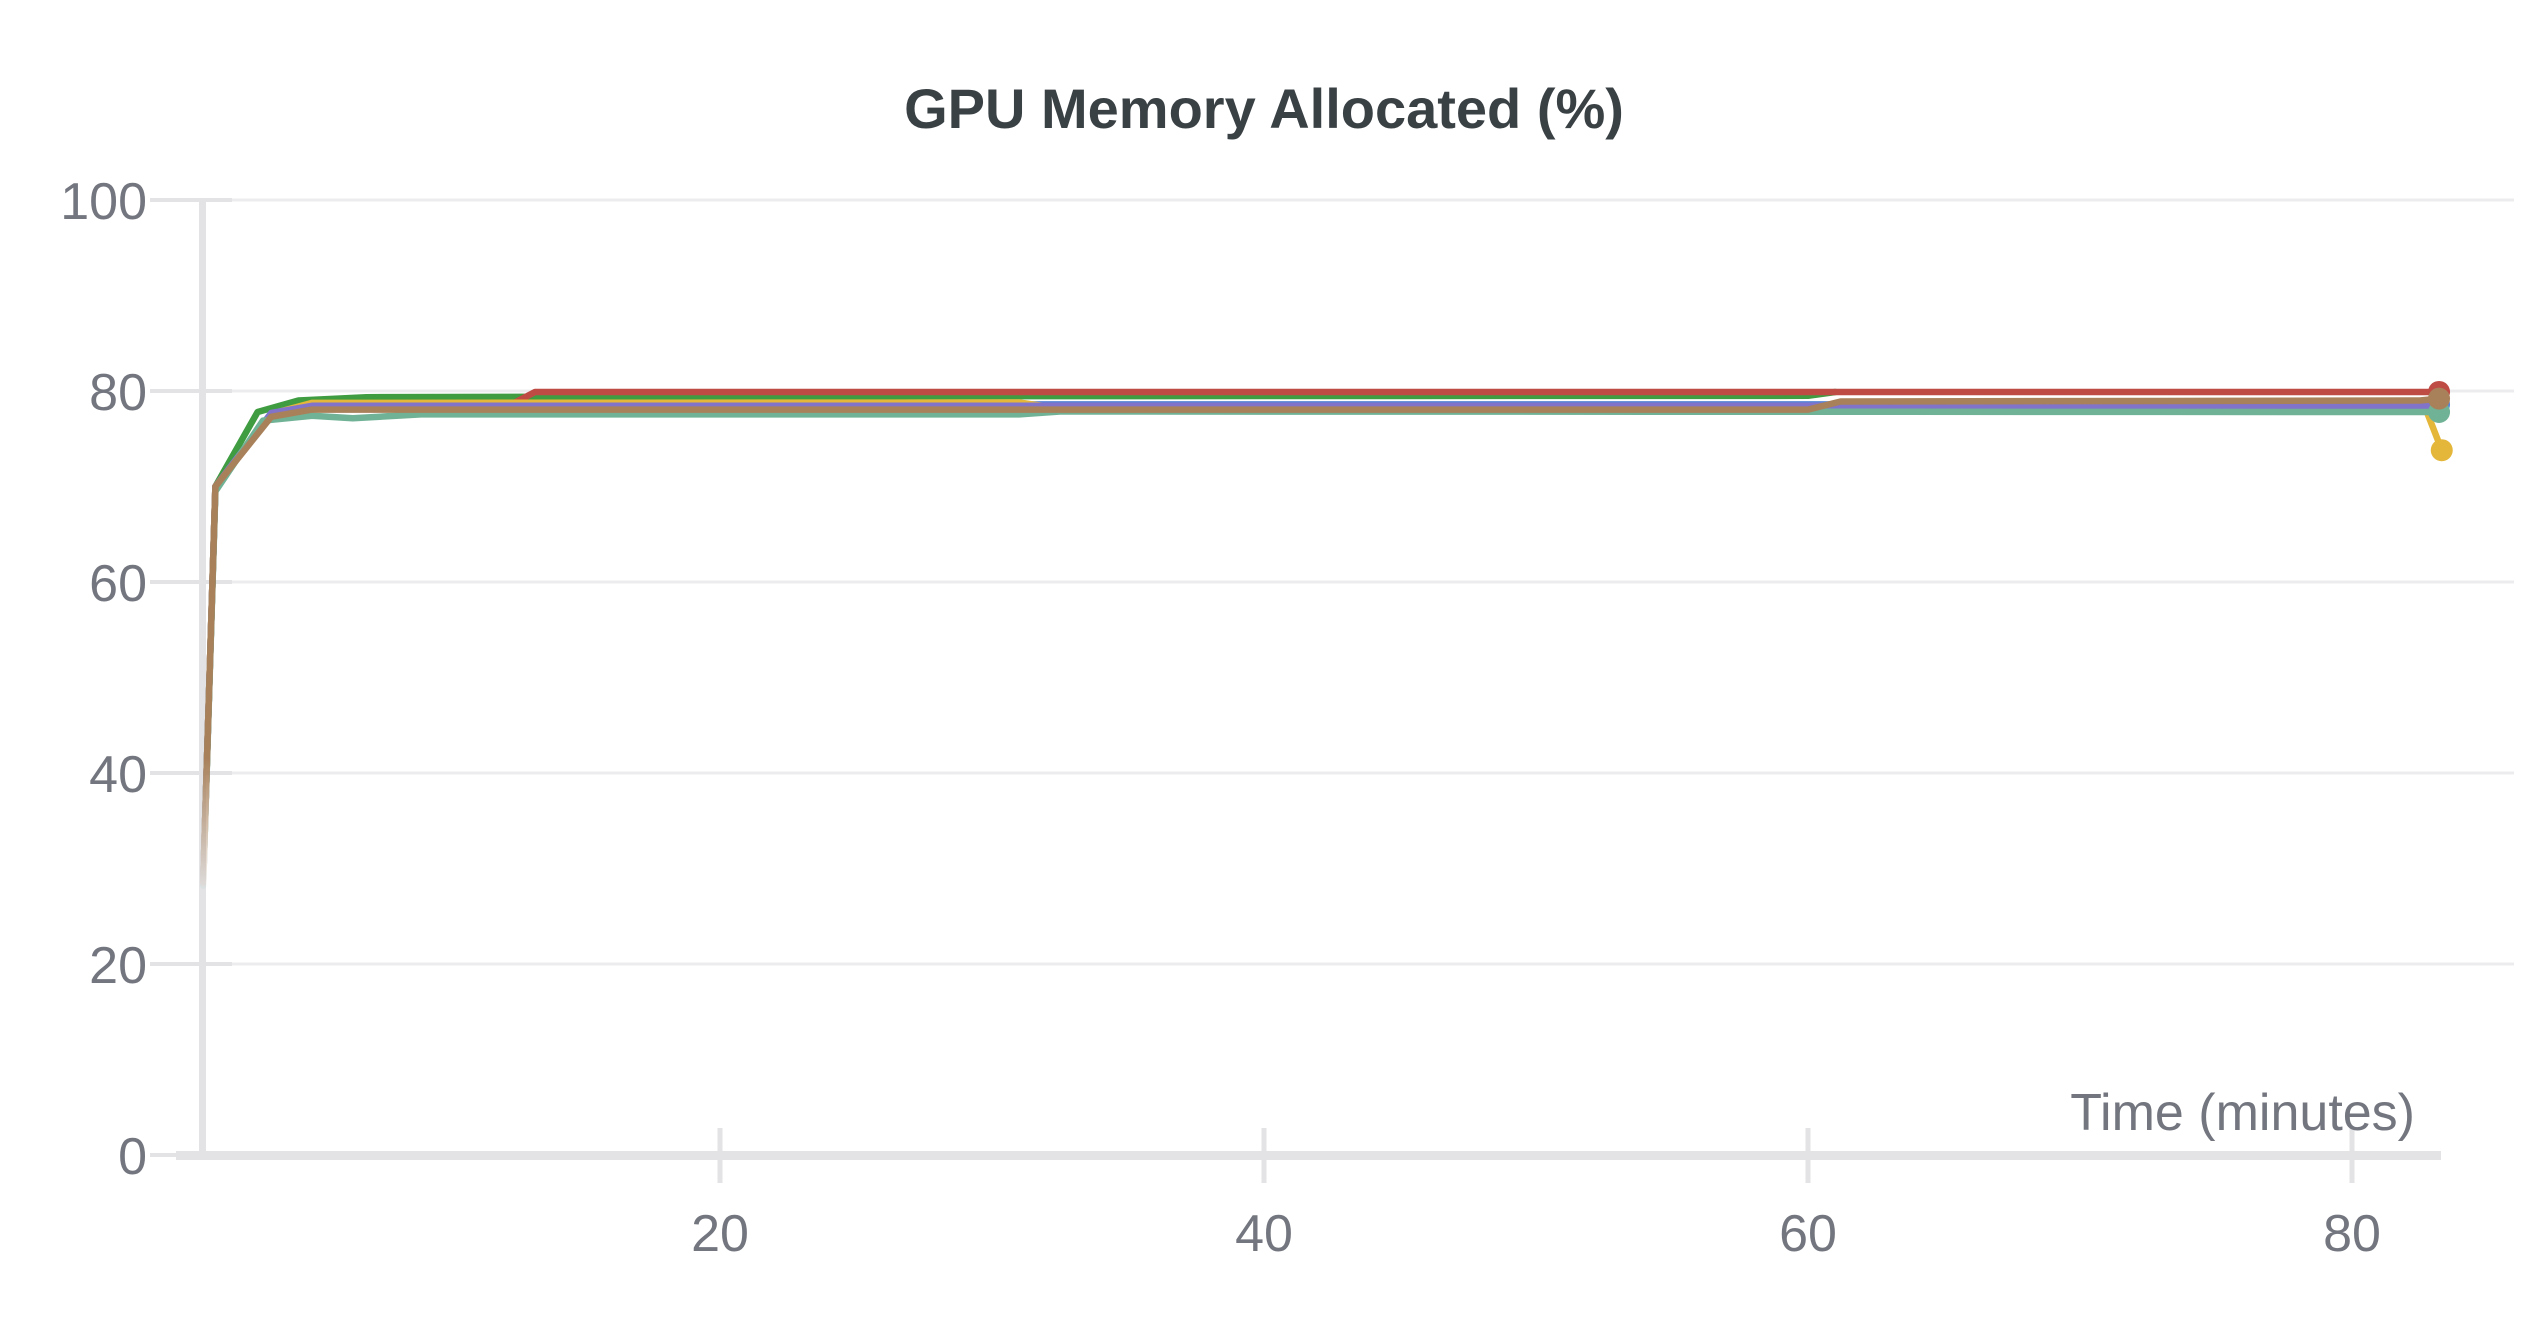  I want to click on y-tick-label-20: 20, so click(118, 966).